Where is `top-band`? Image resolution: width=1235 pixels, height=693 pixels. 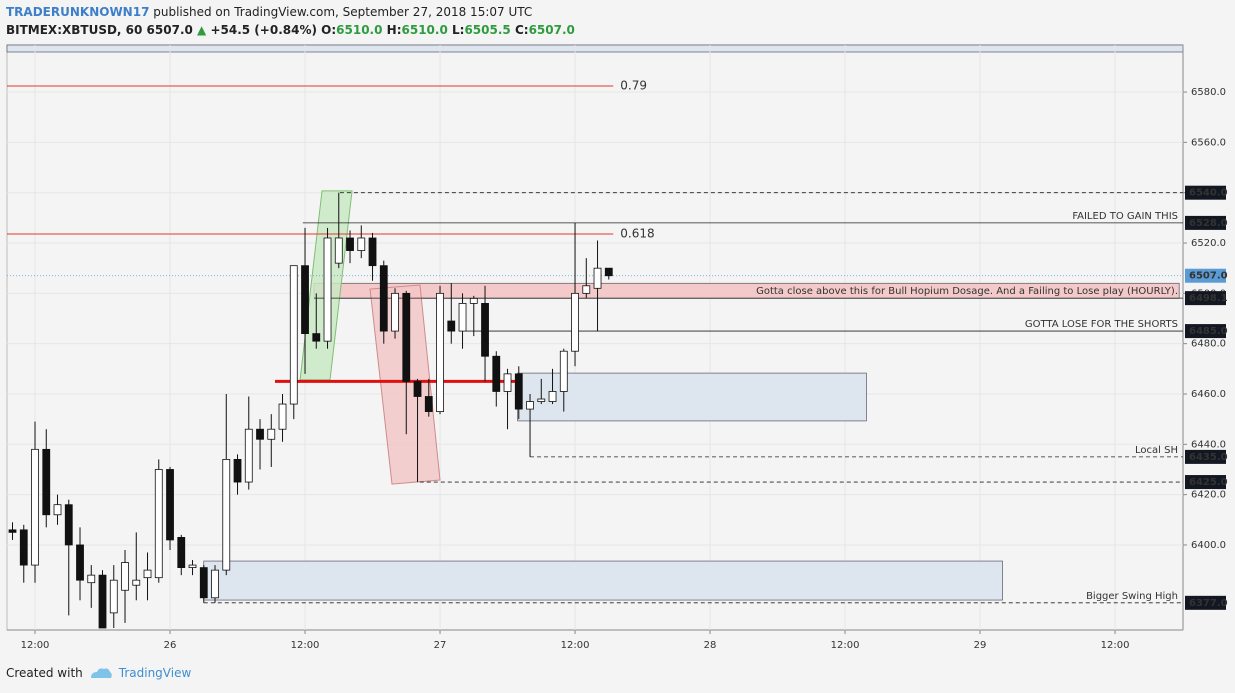
top-band is located at coordinates (595, 48).